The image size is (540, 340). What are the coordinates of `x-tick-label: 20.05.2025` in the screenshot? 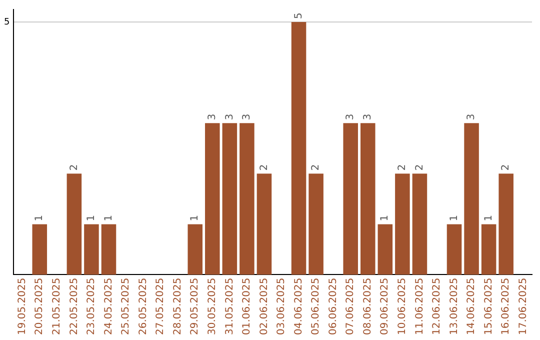 It's located at (40, 307).